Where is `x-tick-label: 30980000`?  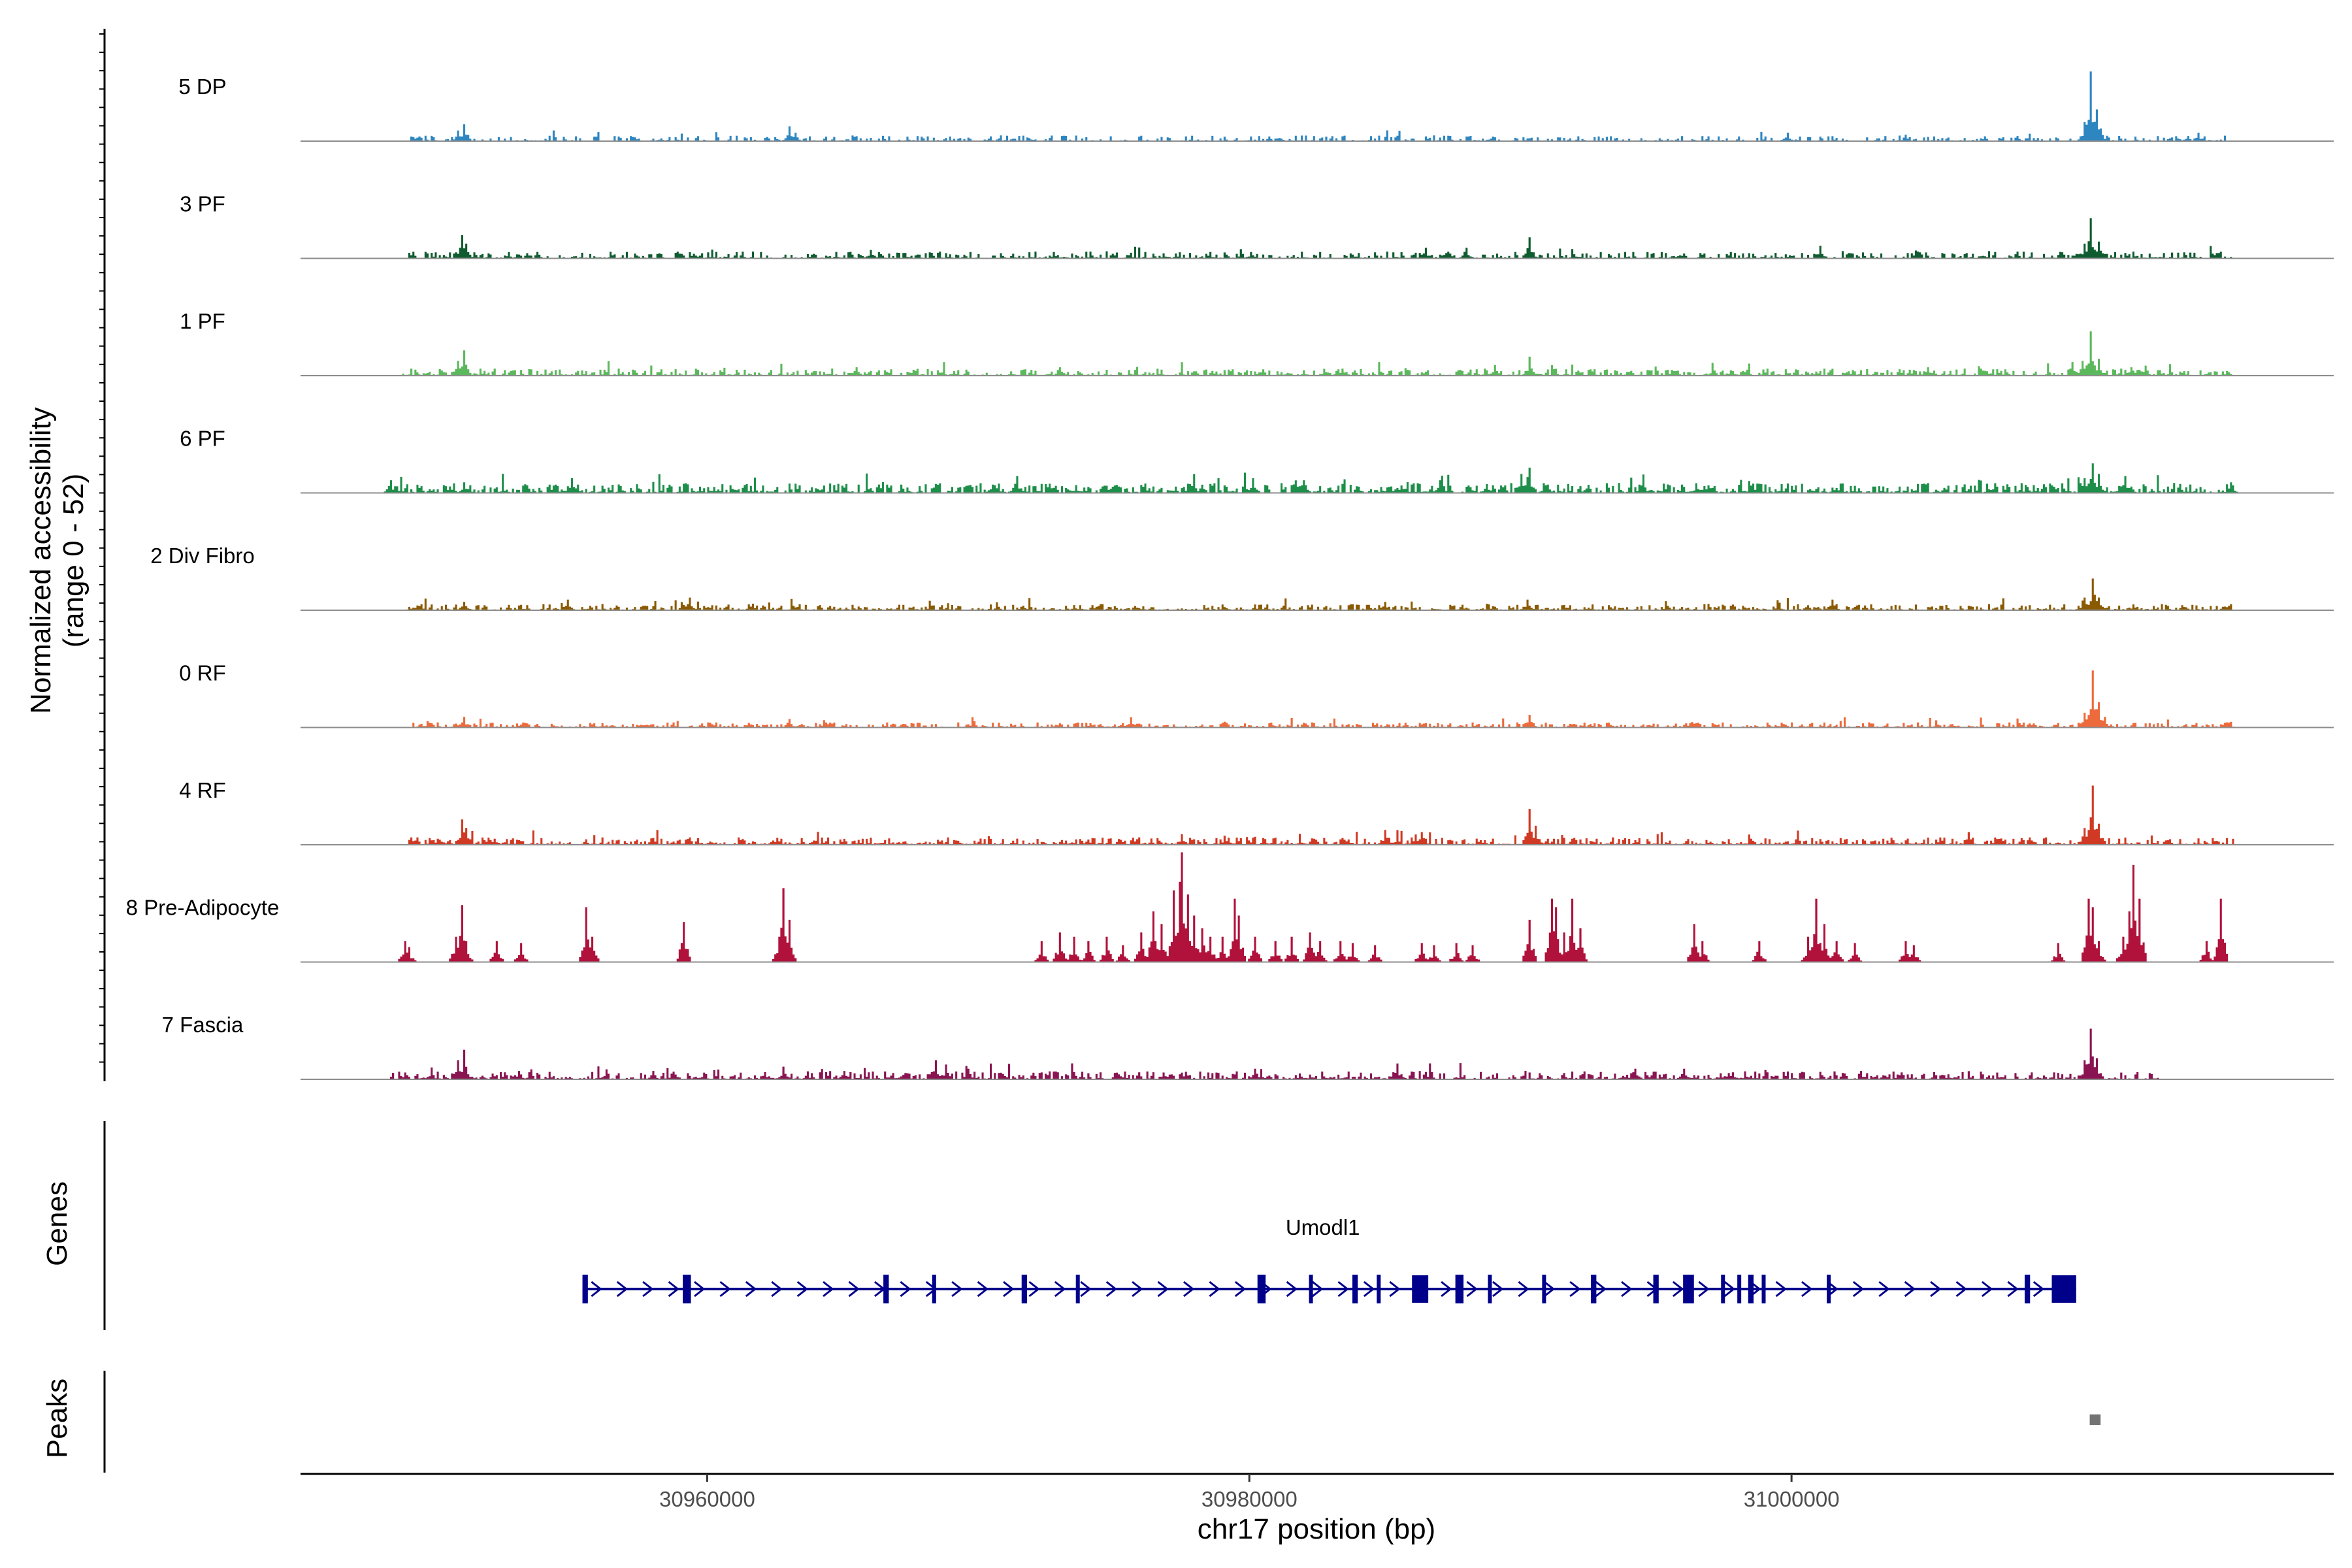 x-tick-label: 30980000 is located at coordinates (1249, 1499).